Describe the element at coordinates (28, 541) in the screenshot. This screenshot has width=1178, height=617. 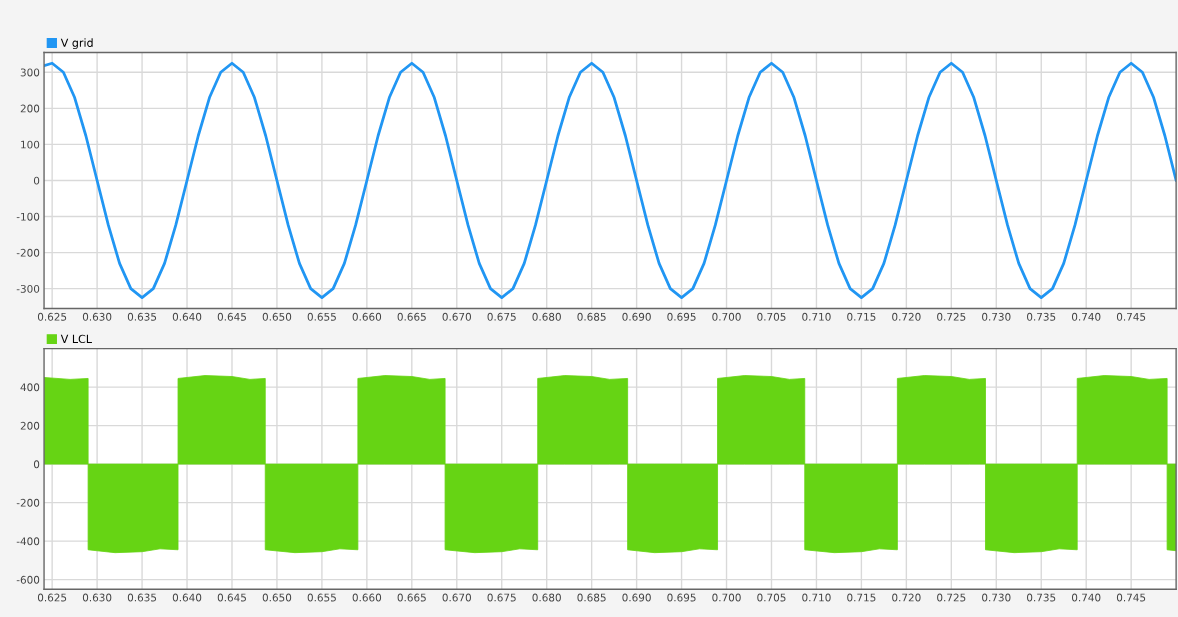
I see `y-tick-label: -400` at that location.